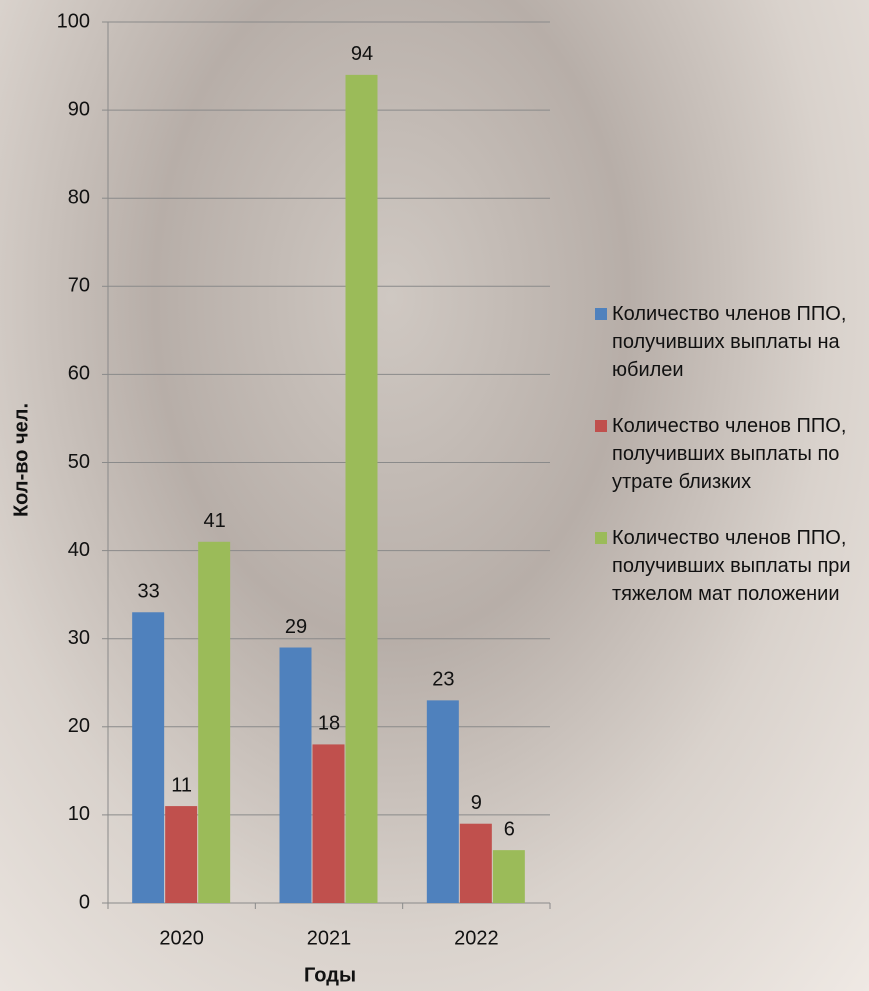 This screenshot has width=869, height=991. Describe the element at coordinates (215, 521) in the screenshot. I see `value-label: 41` at that location.